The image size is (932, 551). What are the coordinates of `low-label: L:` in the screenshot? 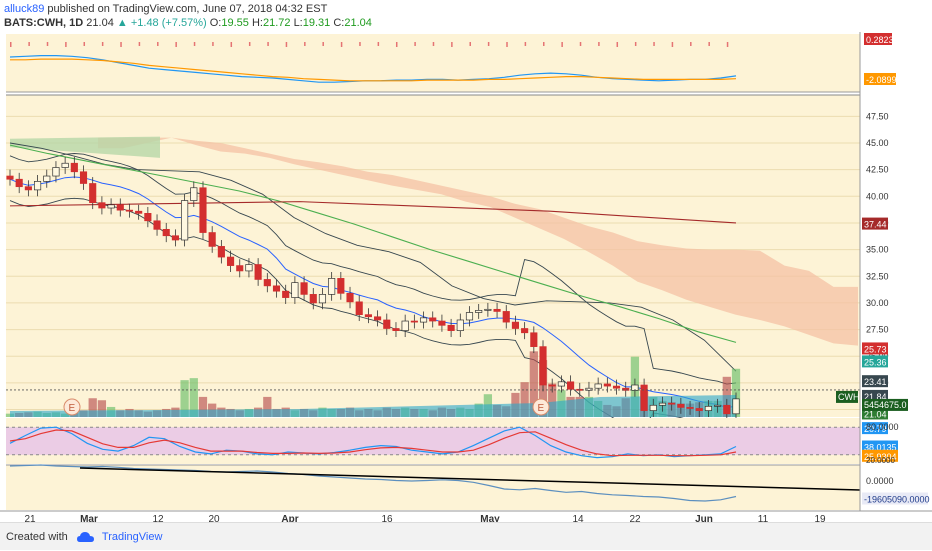 It's located at (298, 23).